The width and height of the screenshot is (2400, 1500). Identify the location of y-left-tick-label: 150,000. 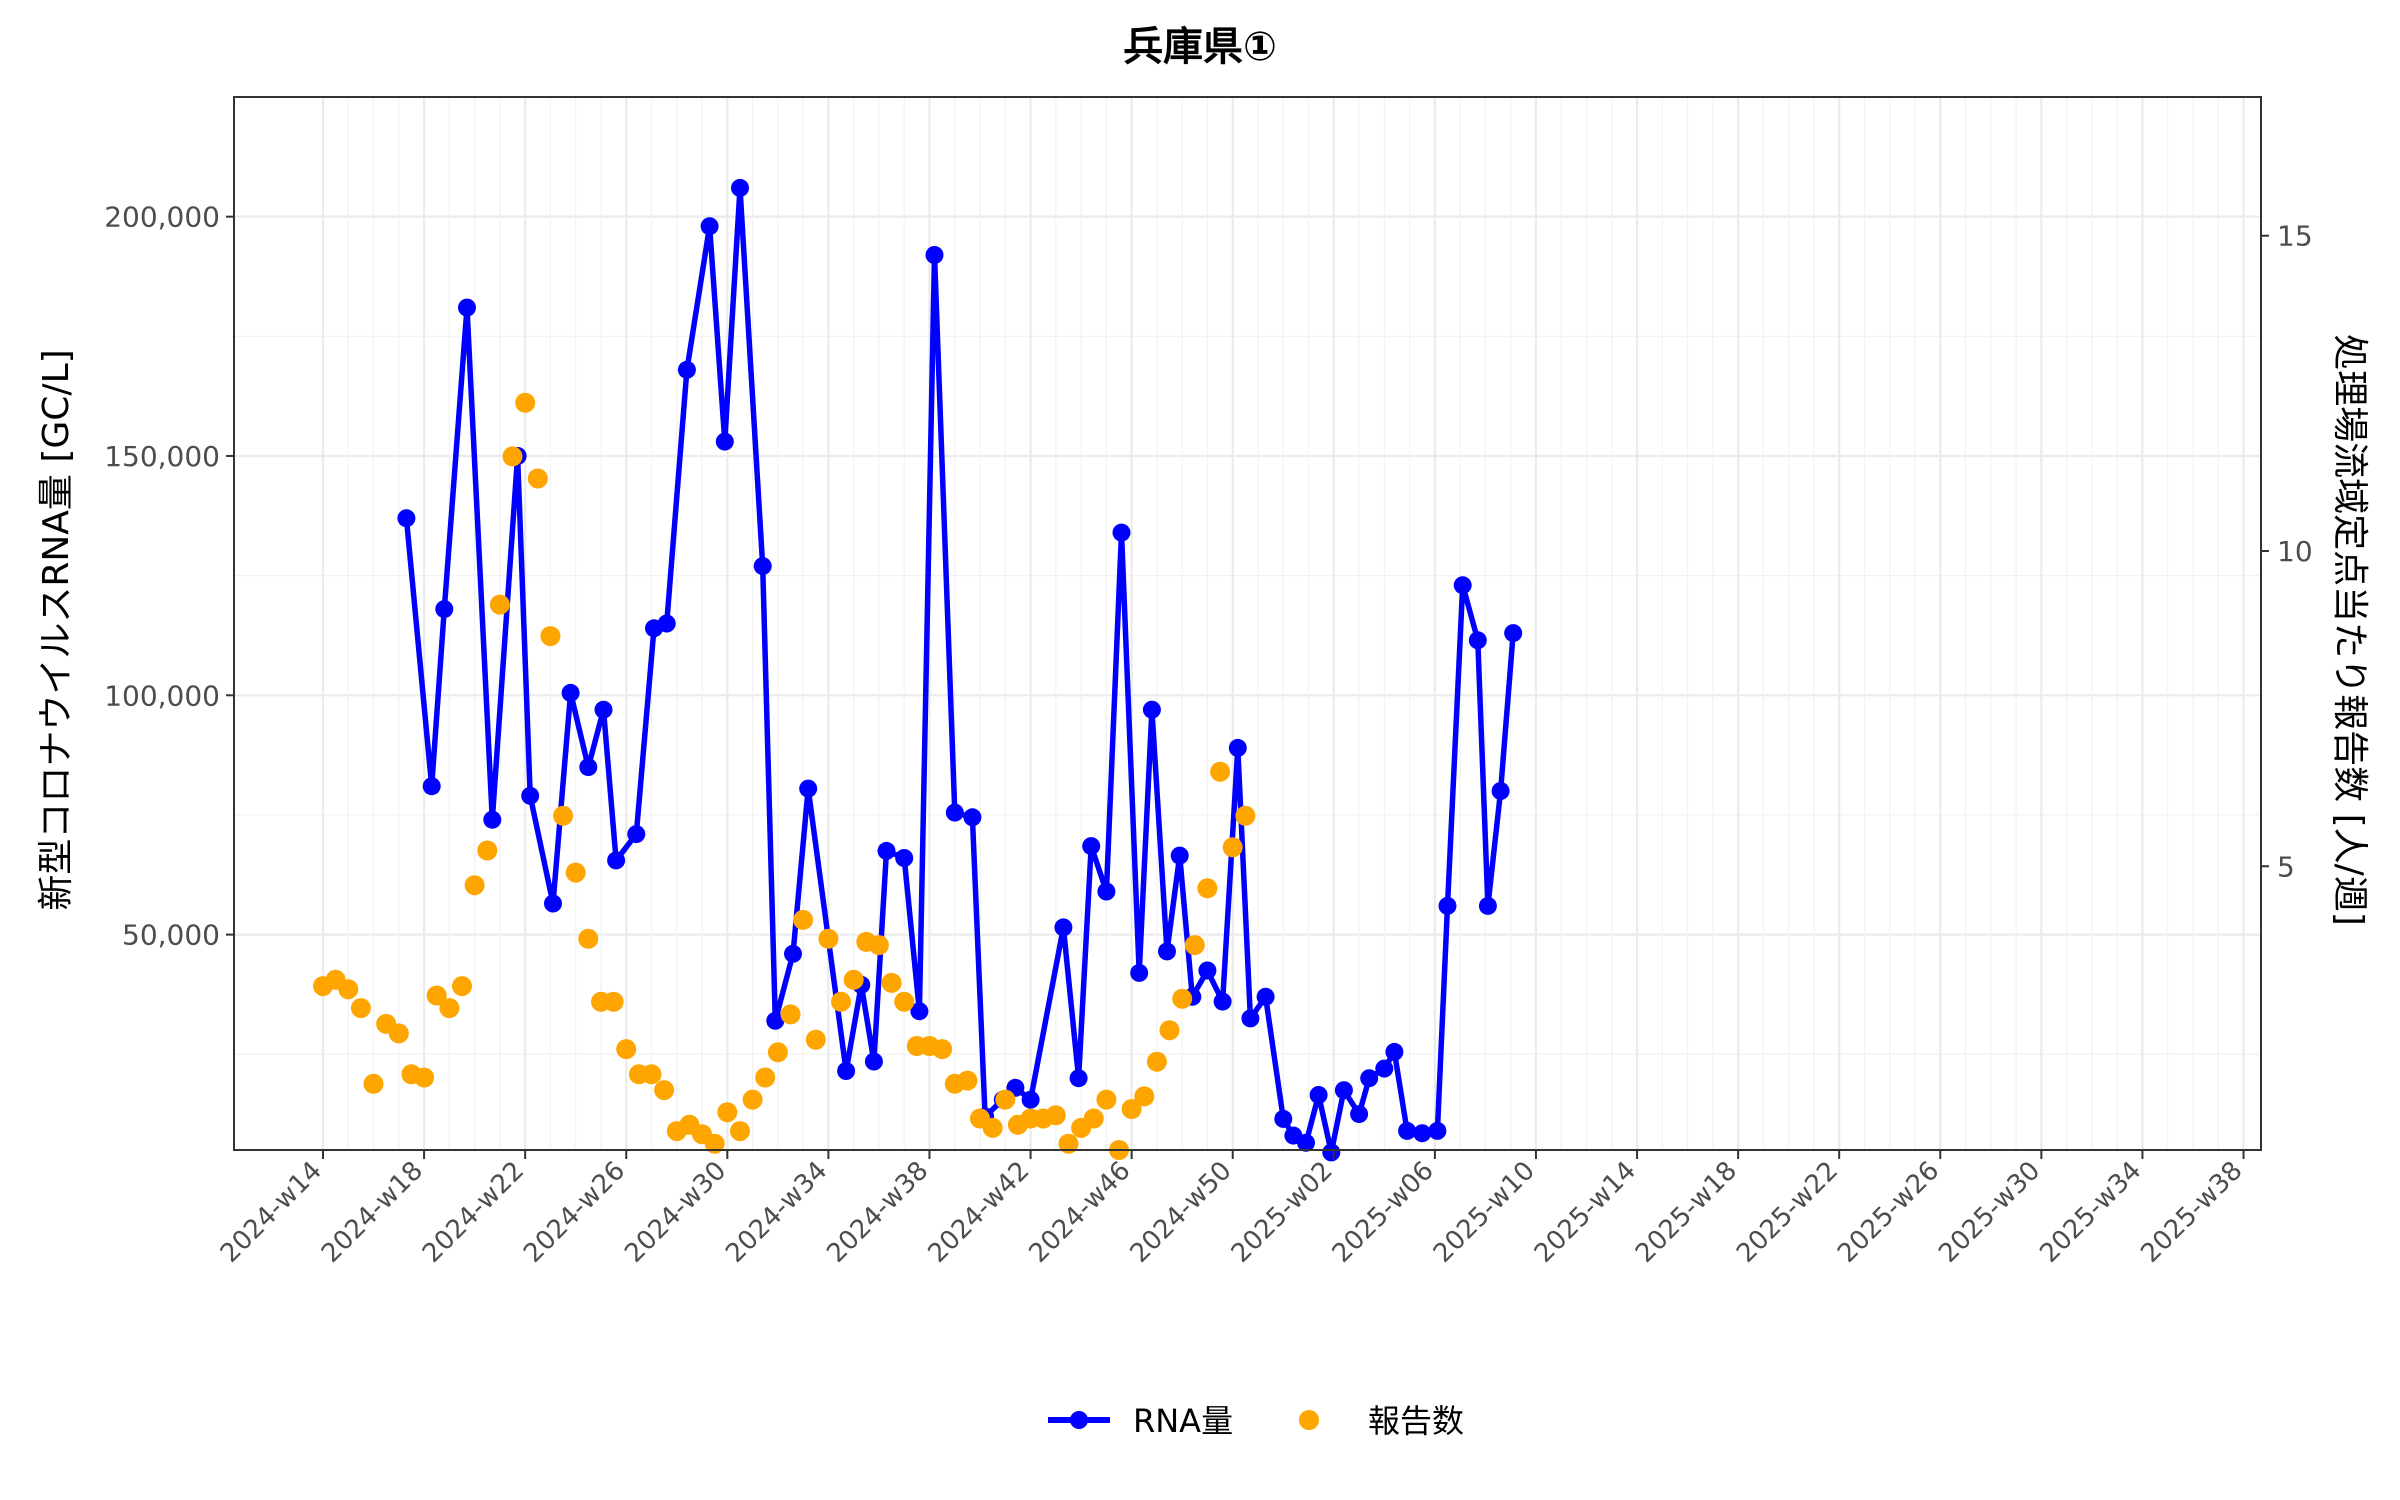
(162, 456).